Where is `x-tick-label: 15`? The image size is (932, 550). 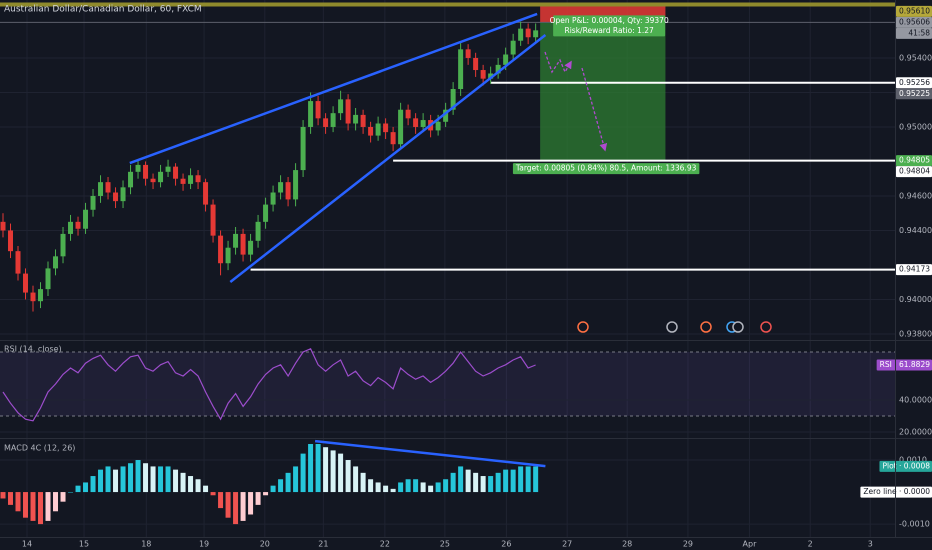
x-tick-label: 15 is located at coordinates (84, 544).